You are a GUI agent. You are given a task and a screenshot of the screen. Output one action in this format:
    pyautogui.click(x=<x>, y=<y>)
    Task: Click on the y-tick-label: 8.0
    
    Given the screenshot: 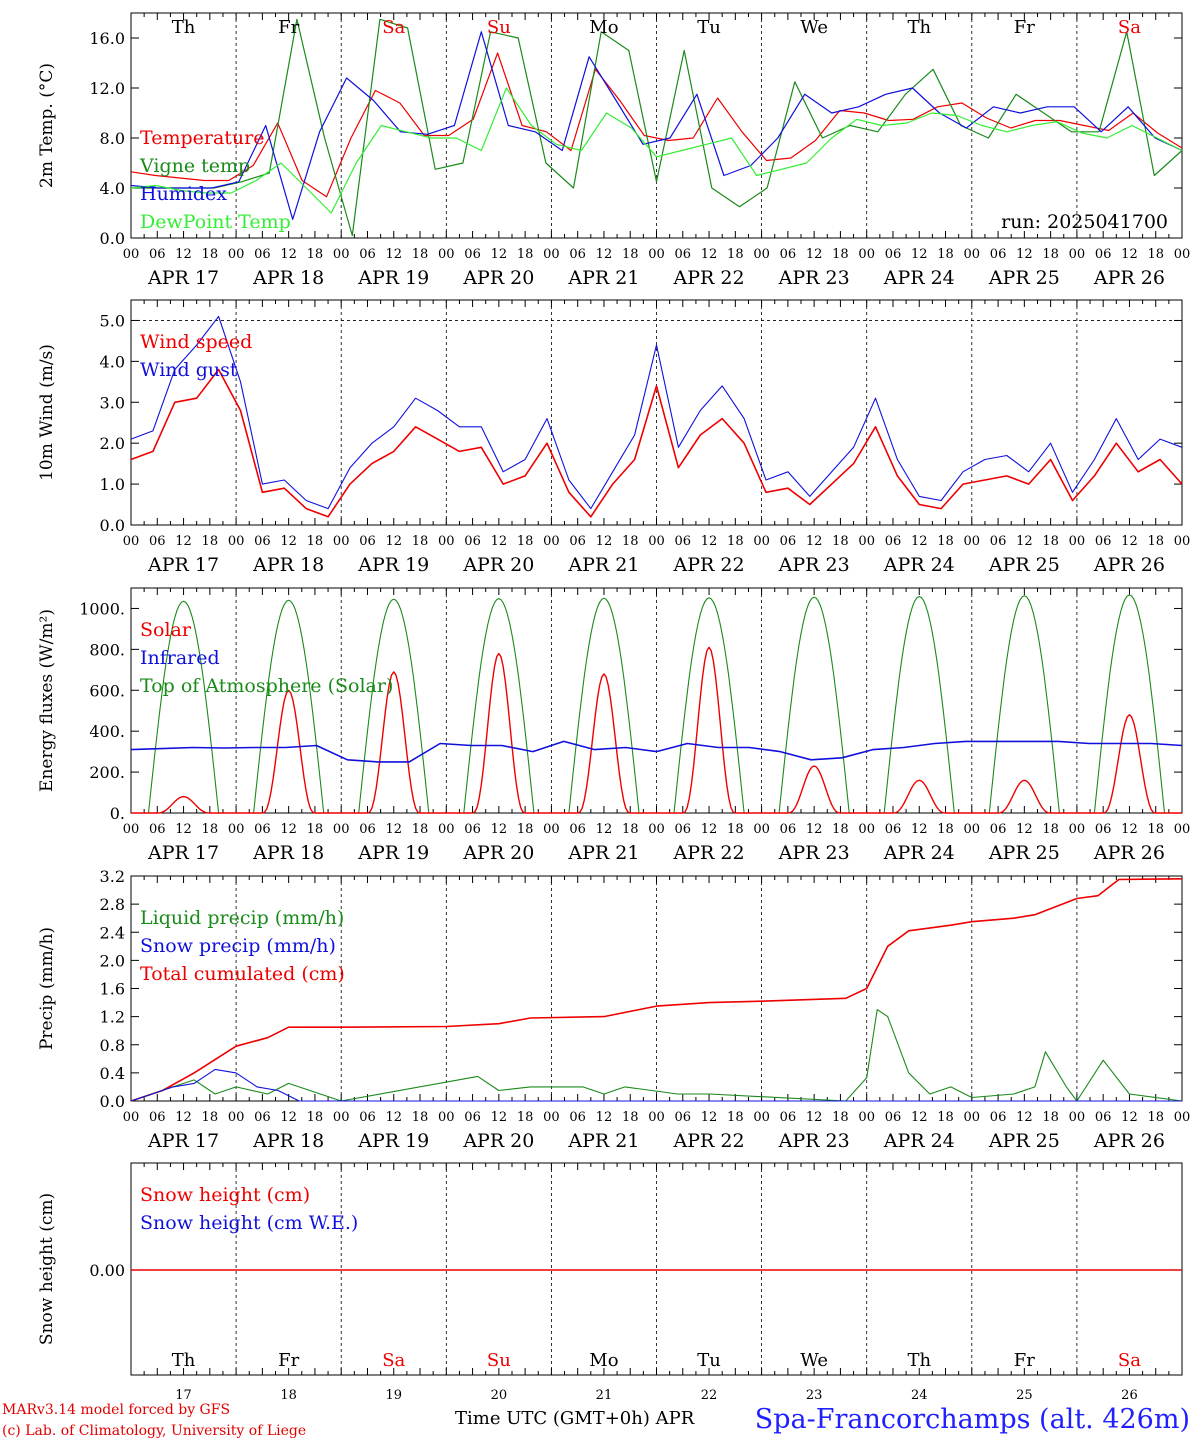 What is the action you would take?
    pyautogui.click(x=112, y=138)
    